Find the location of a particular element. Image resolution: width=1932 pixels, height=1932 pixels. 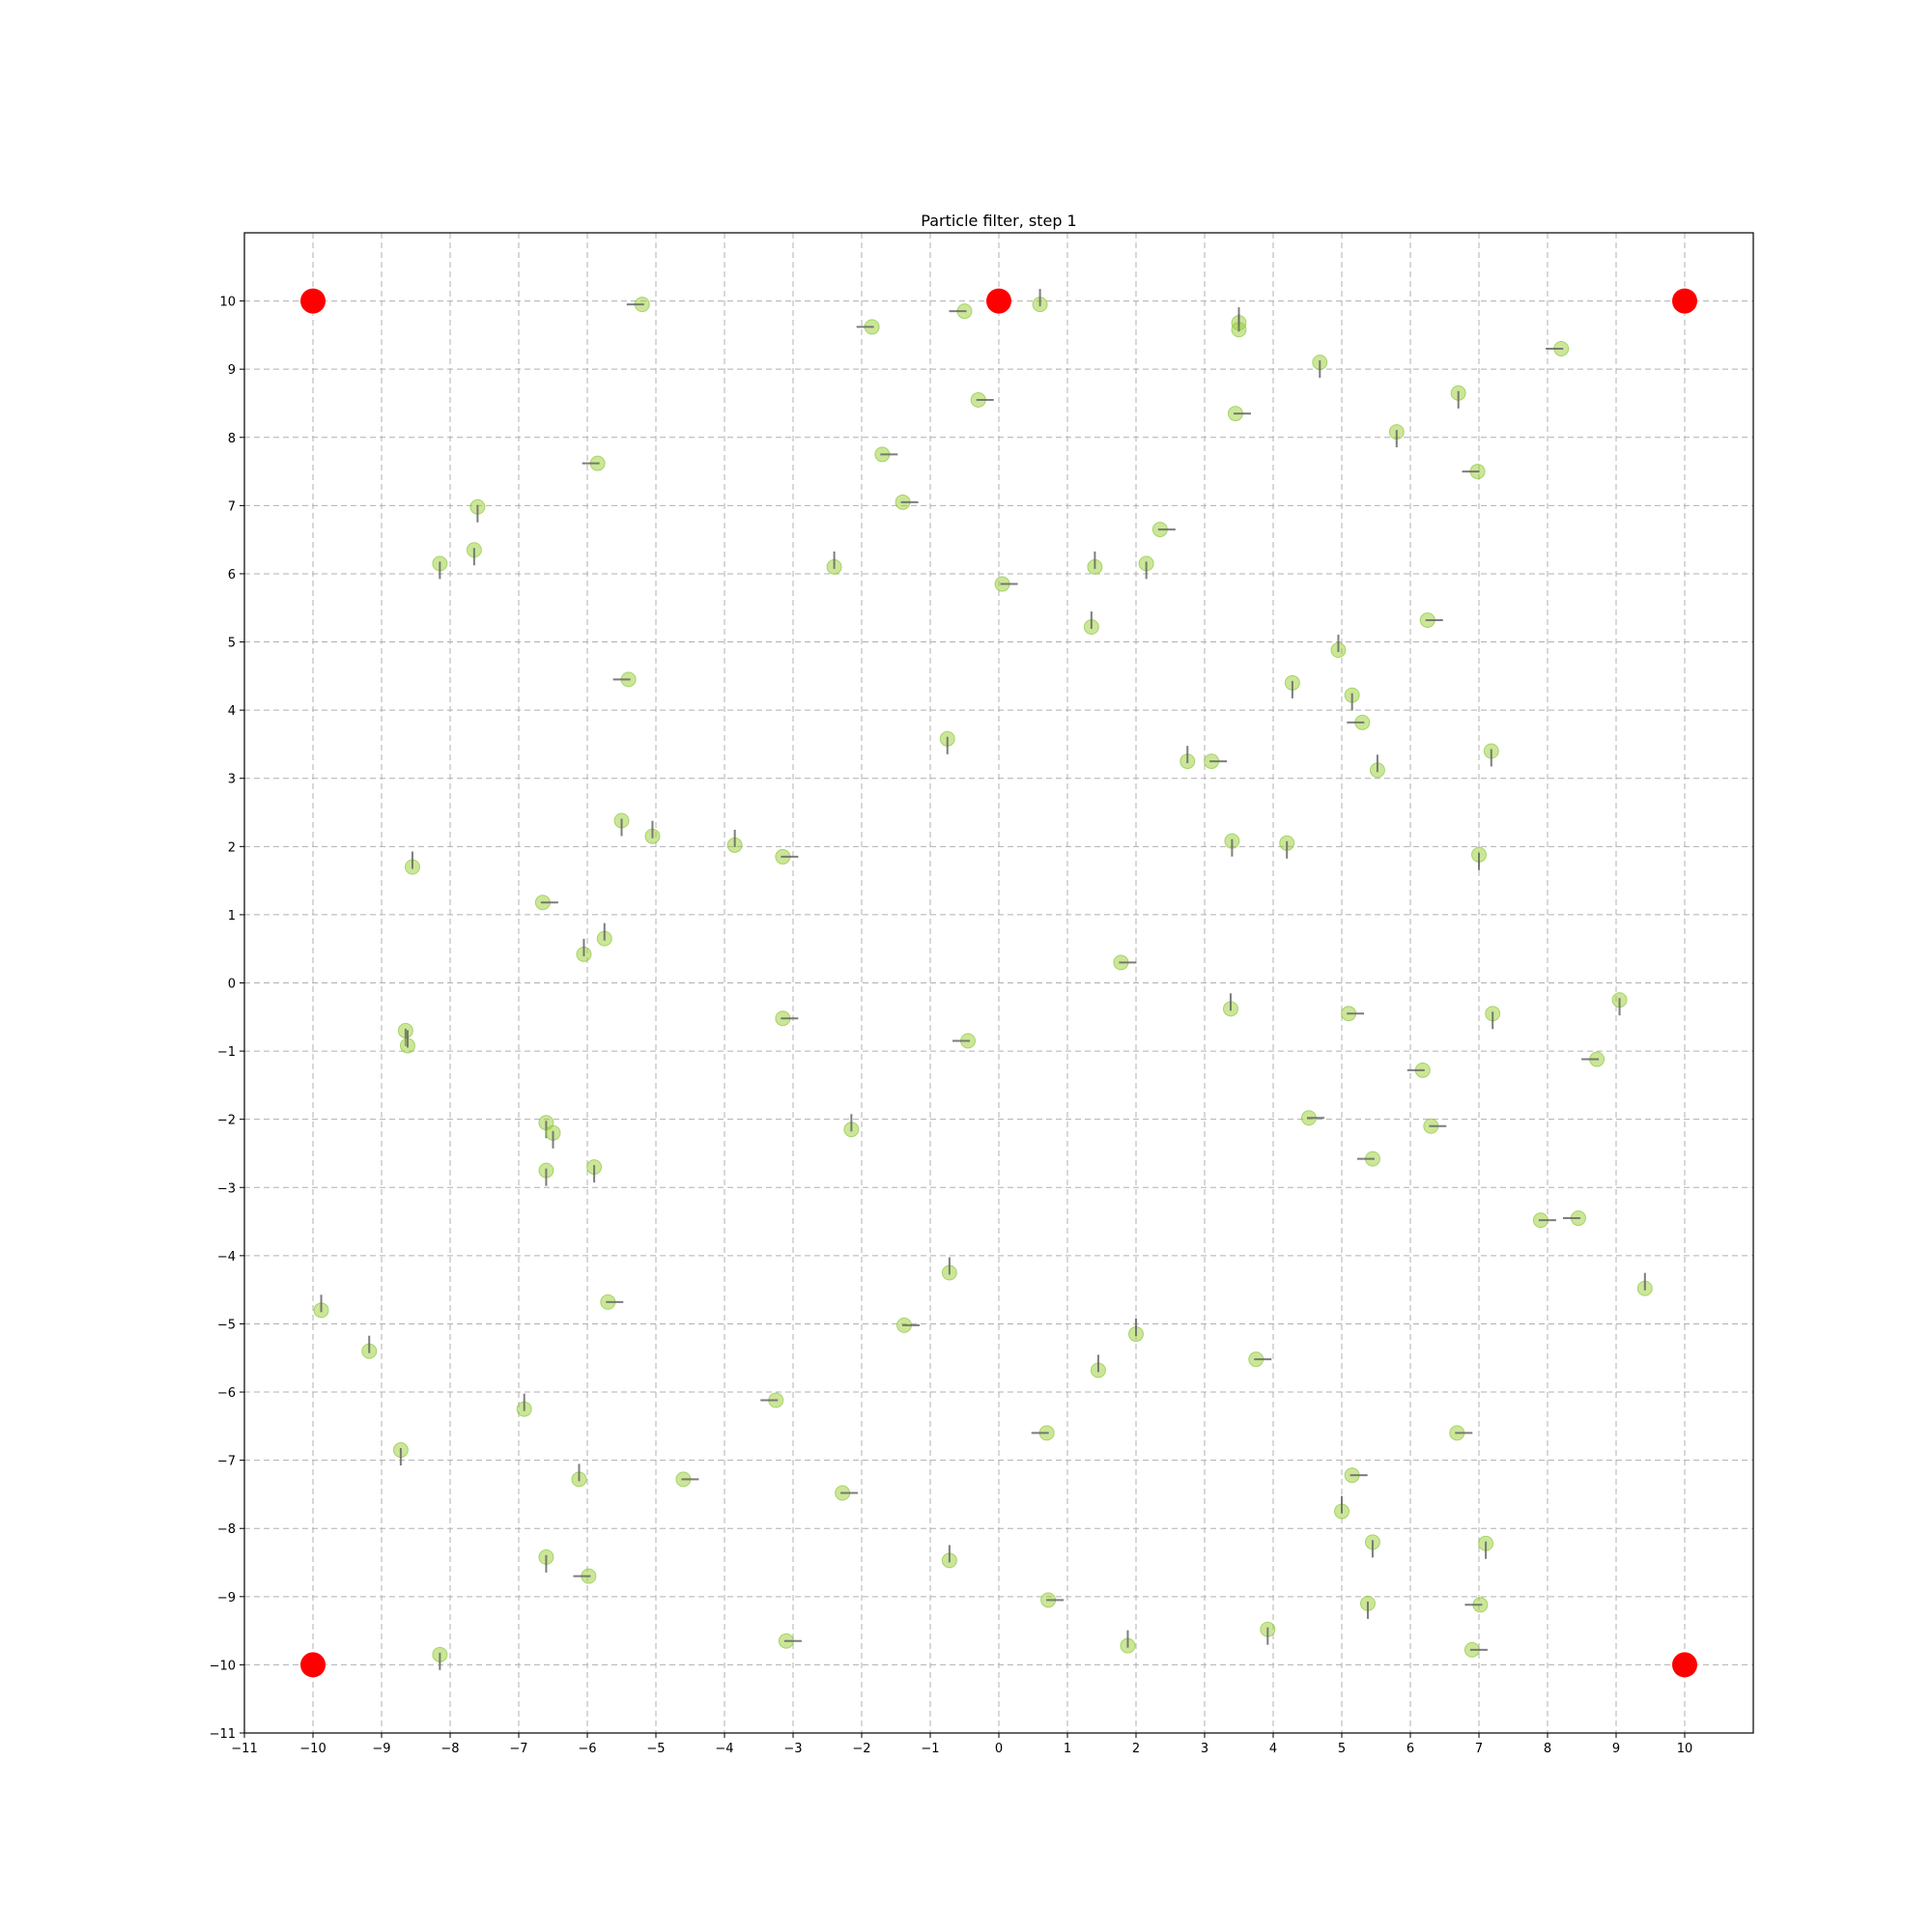

y-tick-label: −8 is located at coordinates (226, 1529).